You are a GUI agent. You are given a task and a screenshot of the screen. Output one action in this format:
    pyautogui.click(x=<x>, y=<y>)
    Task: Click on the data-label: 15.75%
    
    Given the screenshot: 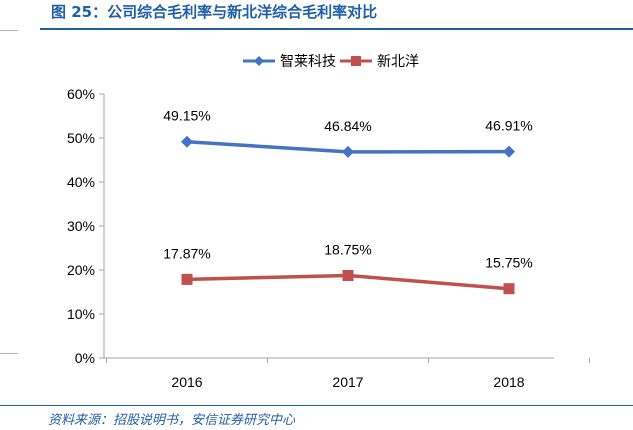 What is the action you would take?
    pyautogui.click(x=508, y=263)
    